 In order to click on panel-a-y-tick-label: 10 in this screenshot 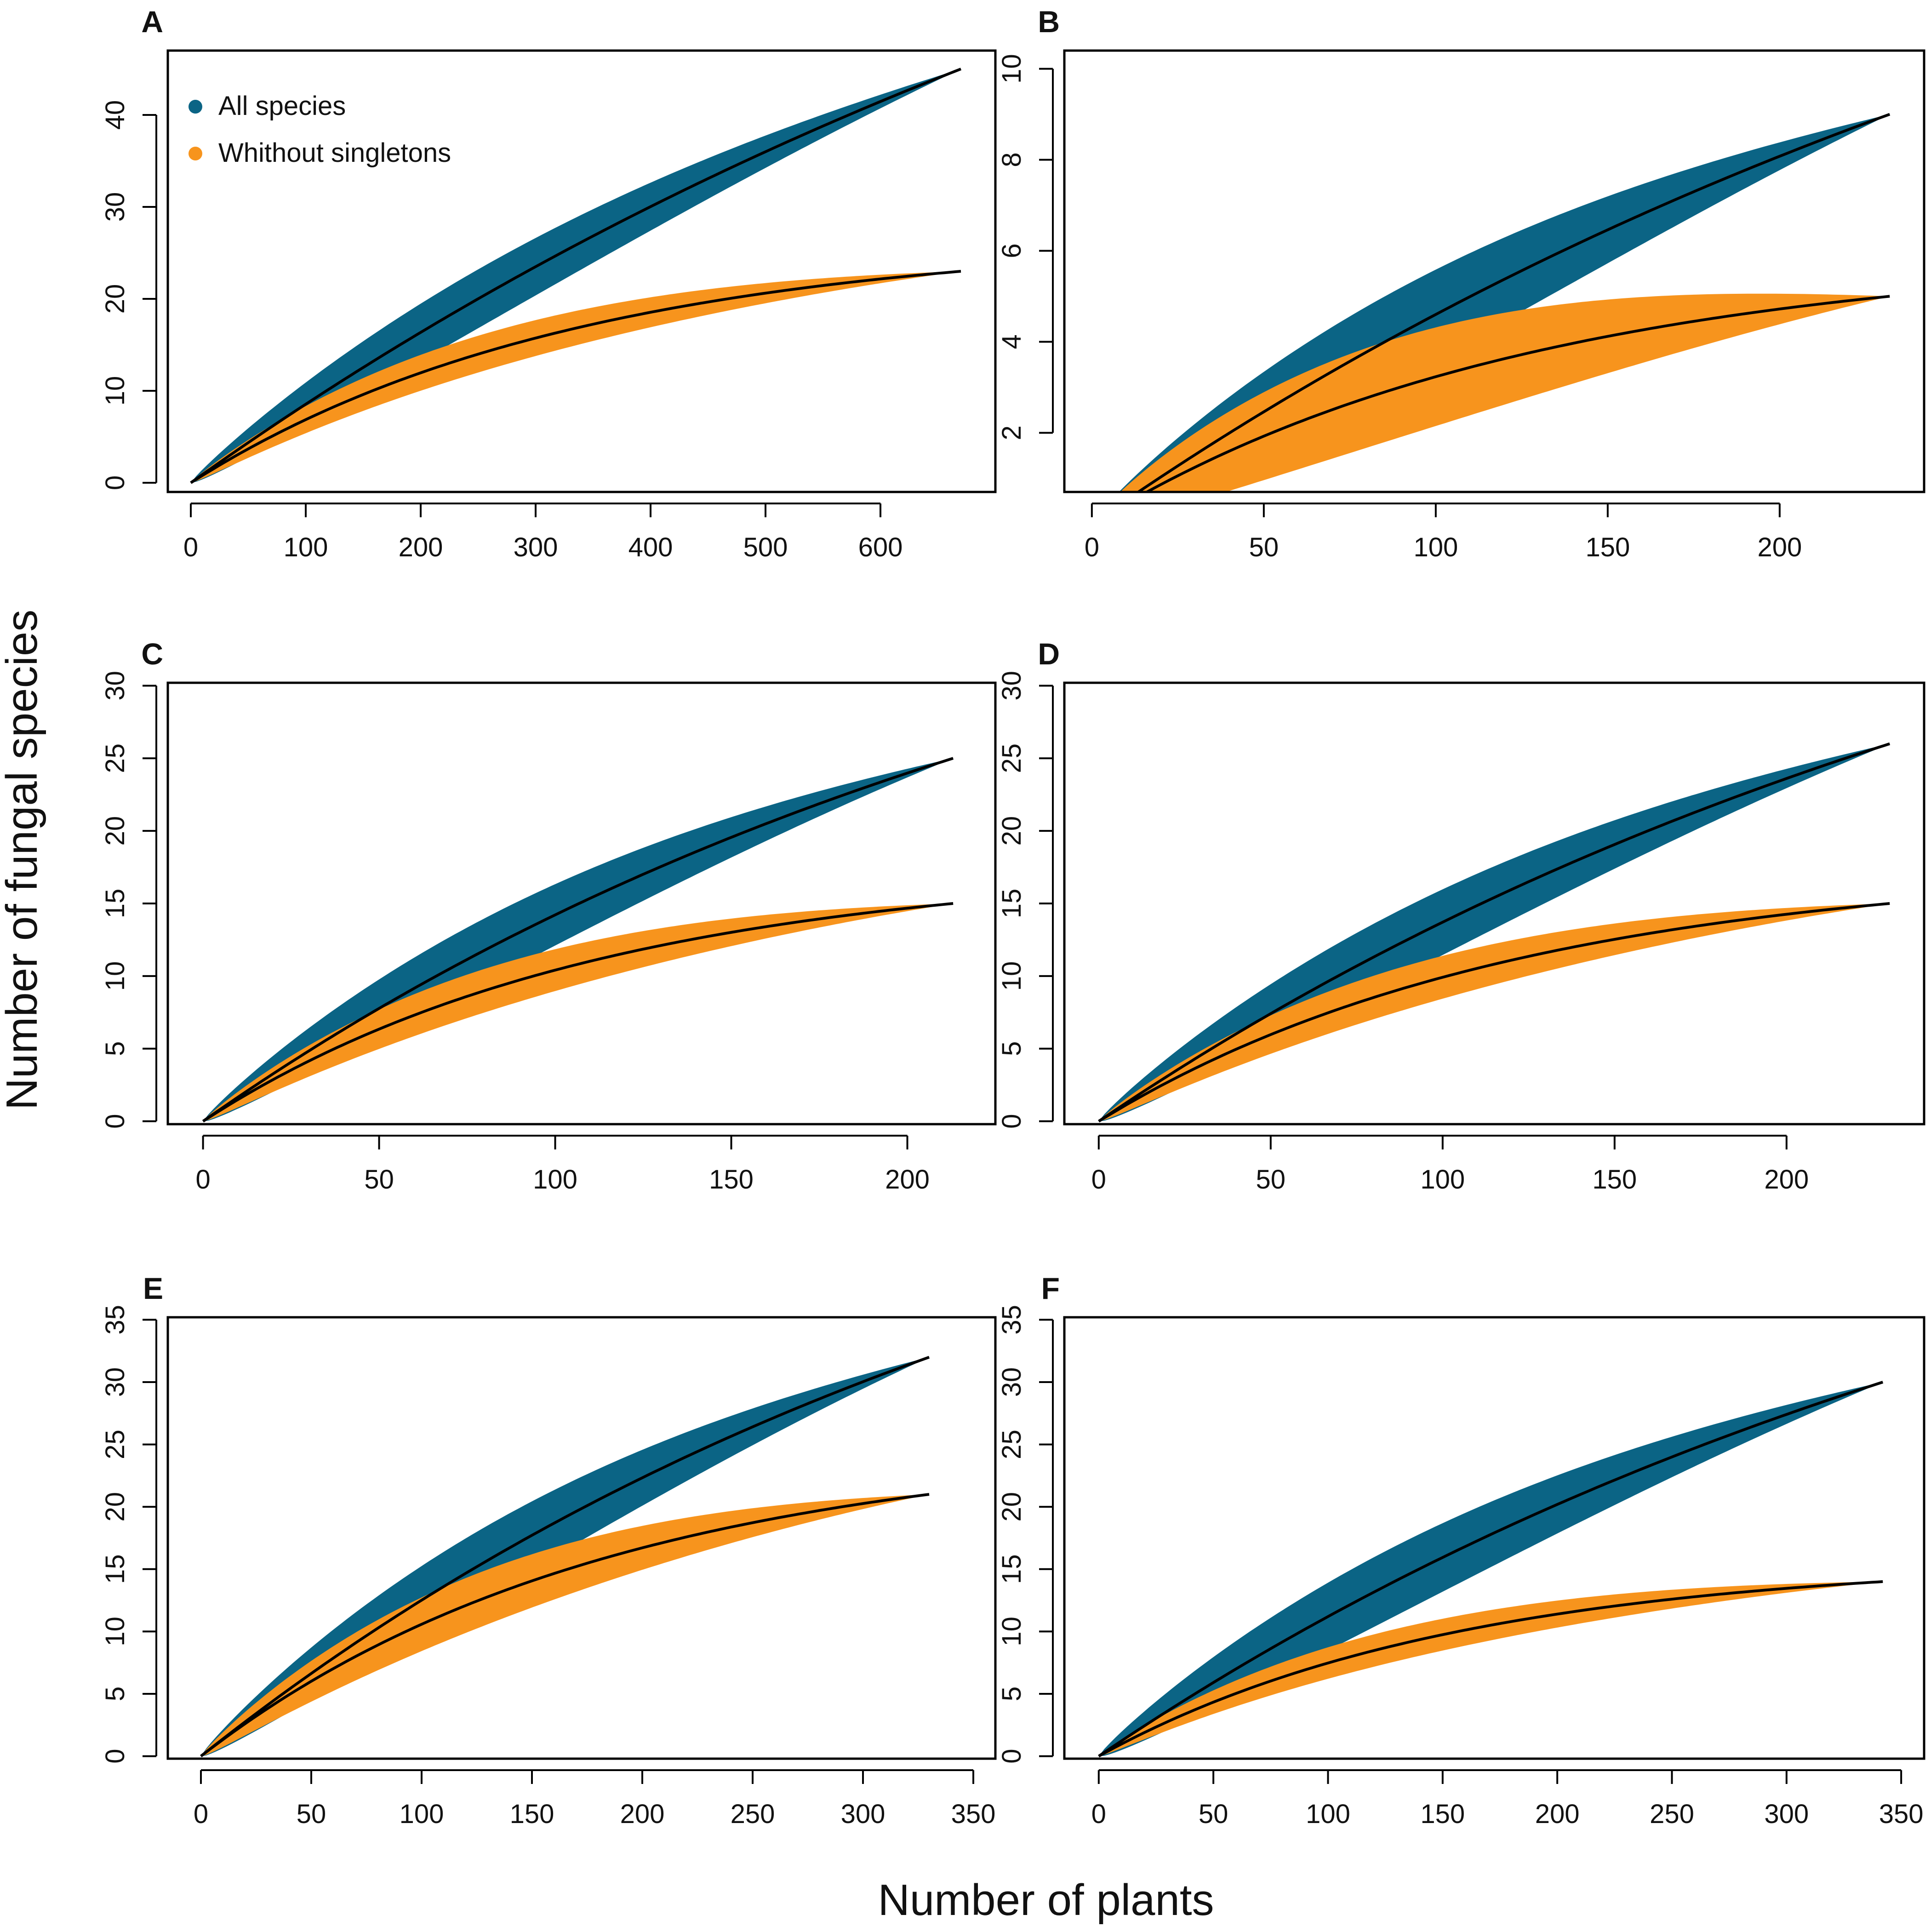, I will do `click(115, 391)`.